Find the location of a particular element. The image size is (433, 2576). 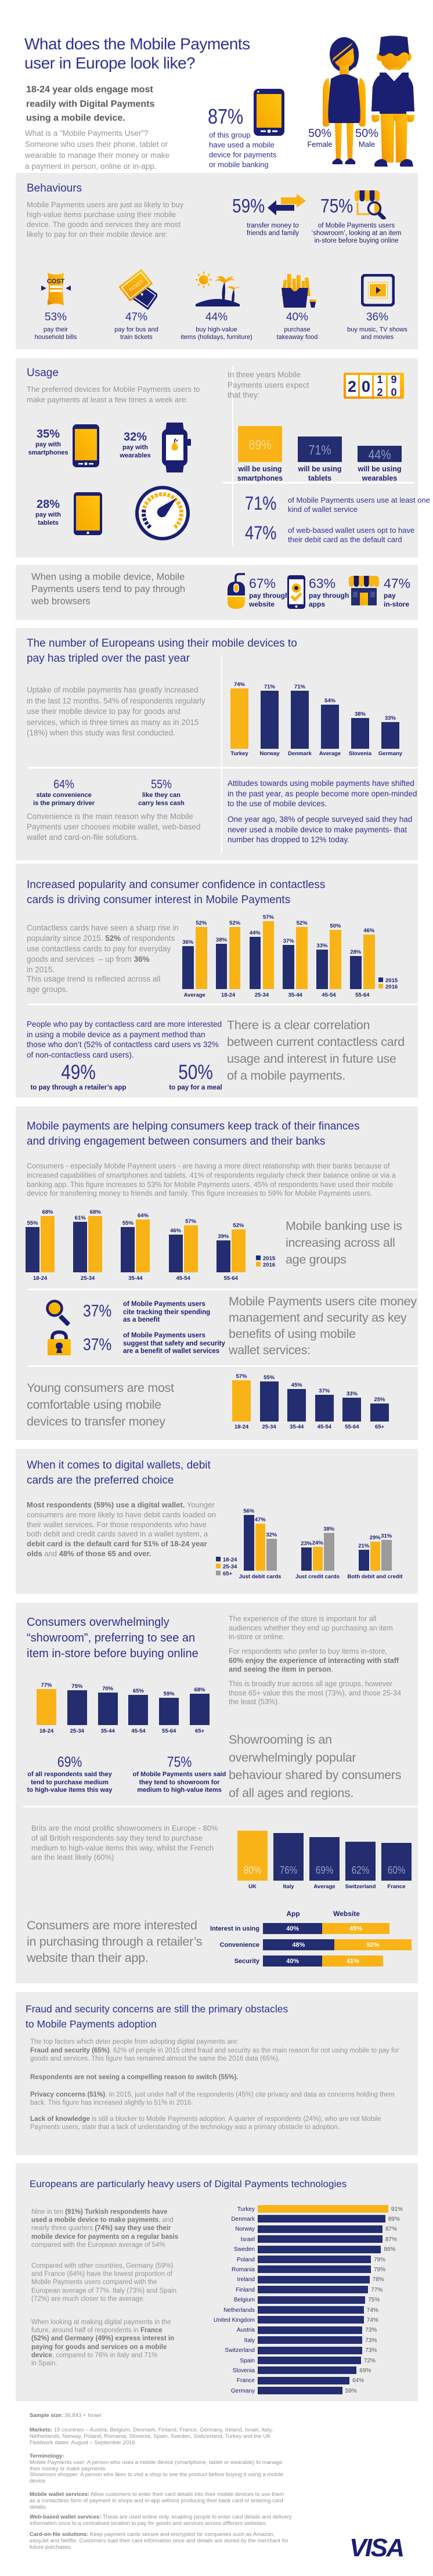

svg-text: 1 is located at coordinates (380, 380).